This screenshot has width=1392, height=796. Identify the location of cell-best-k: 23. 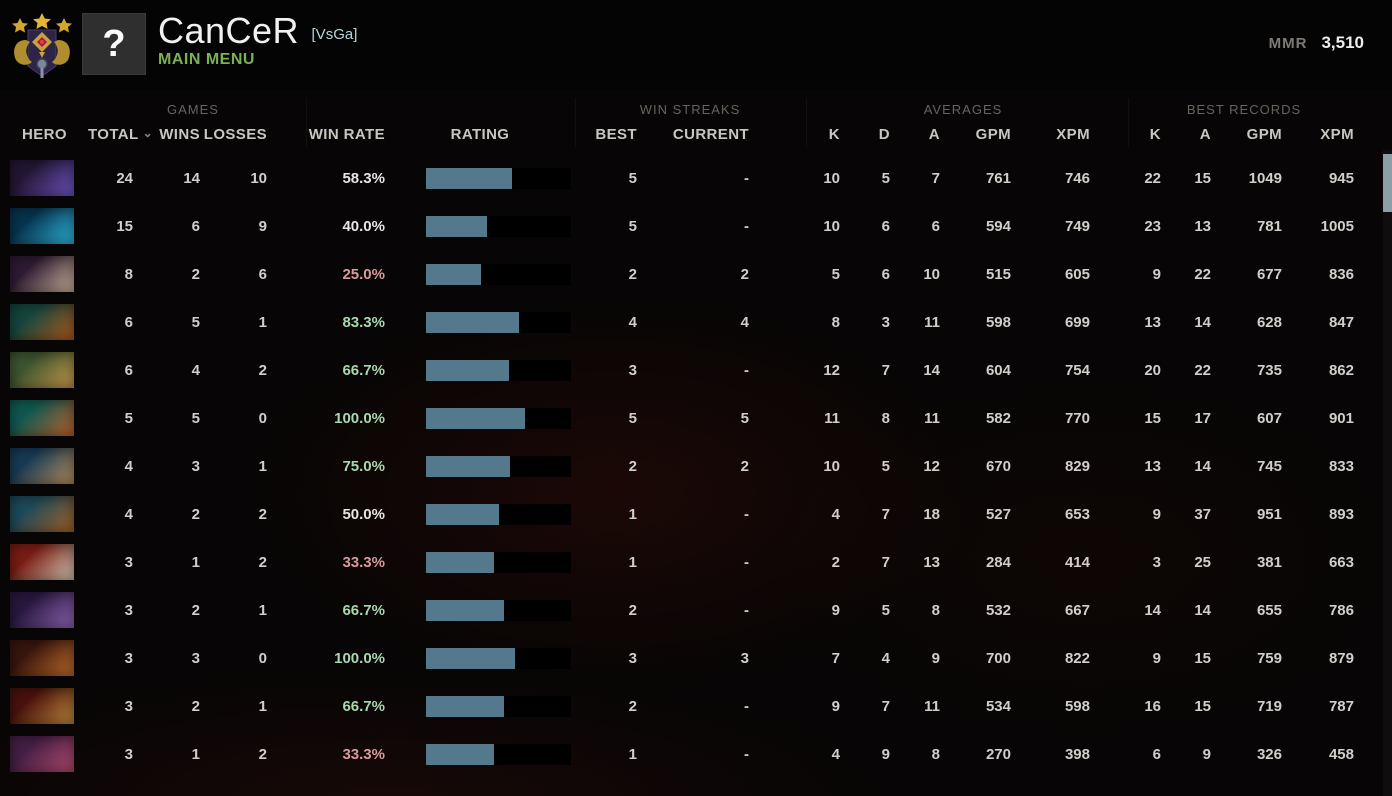
(1152, 226).